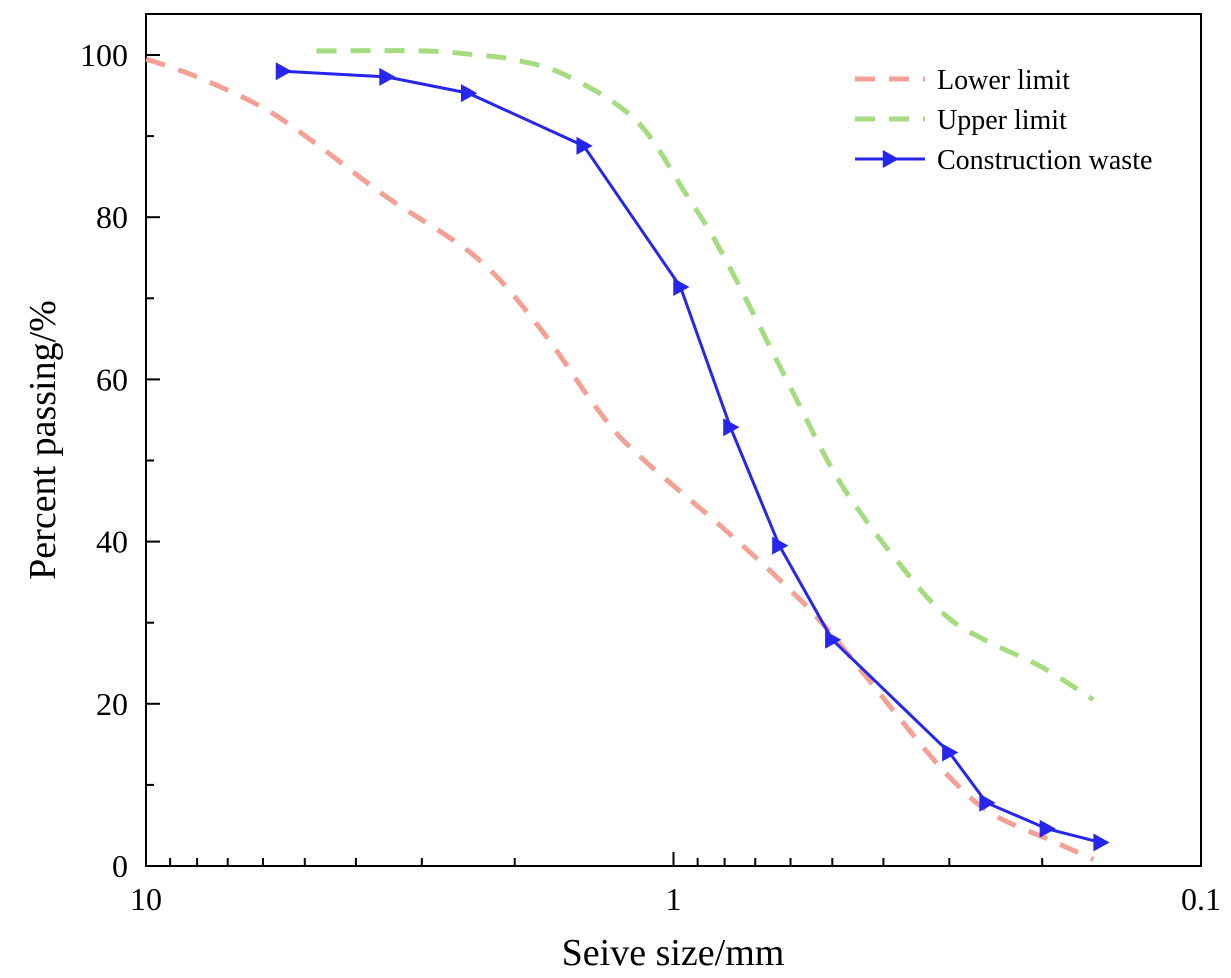 The image size is (1231, 978). Describe the element at coordinates (120, 866) in the screenshot. I see `y-tick-label: 0` at that location.